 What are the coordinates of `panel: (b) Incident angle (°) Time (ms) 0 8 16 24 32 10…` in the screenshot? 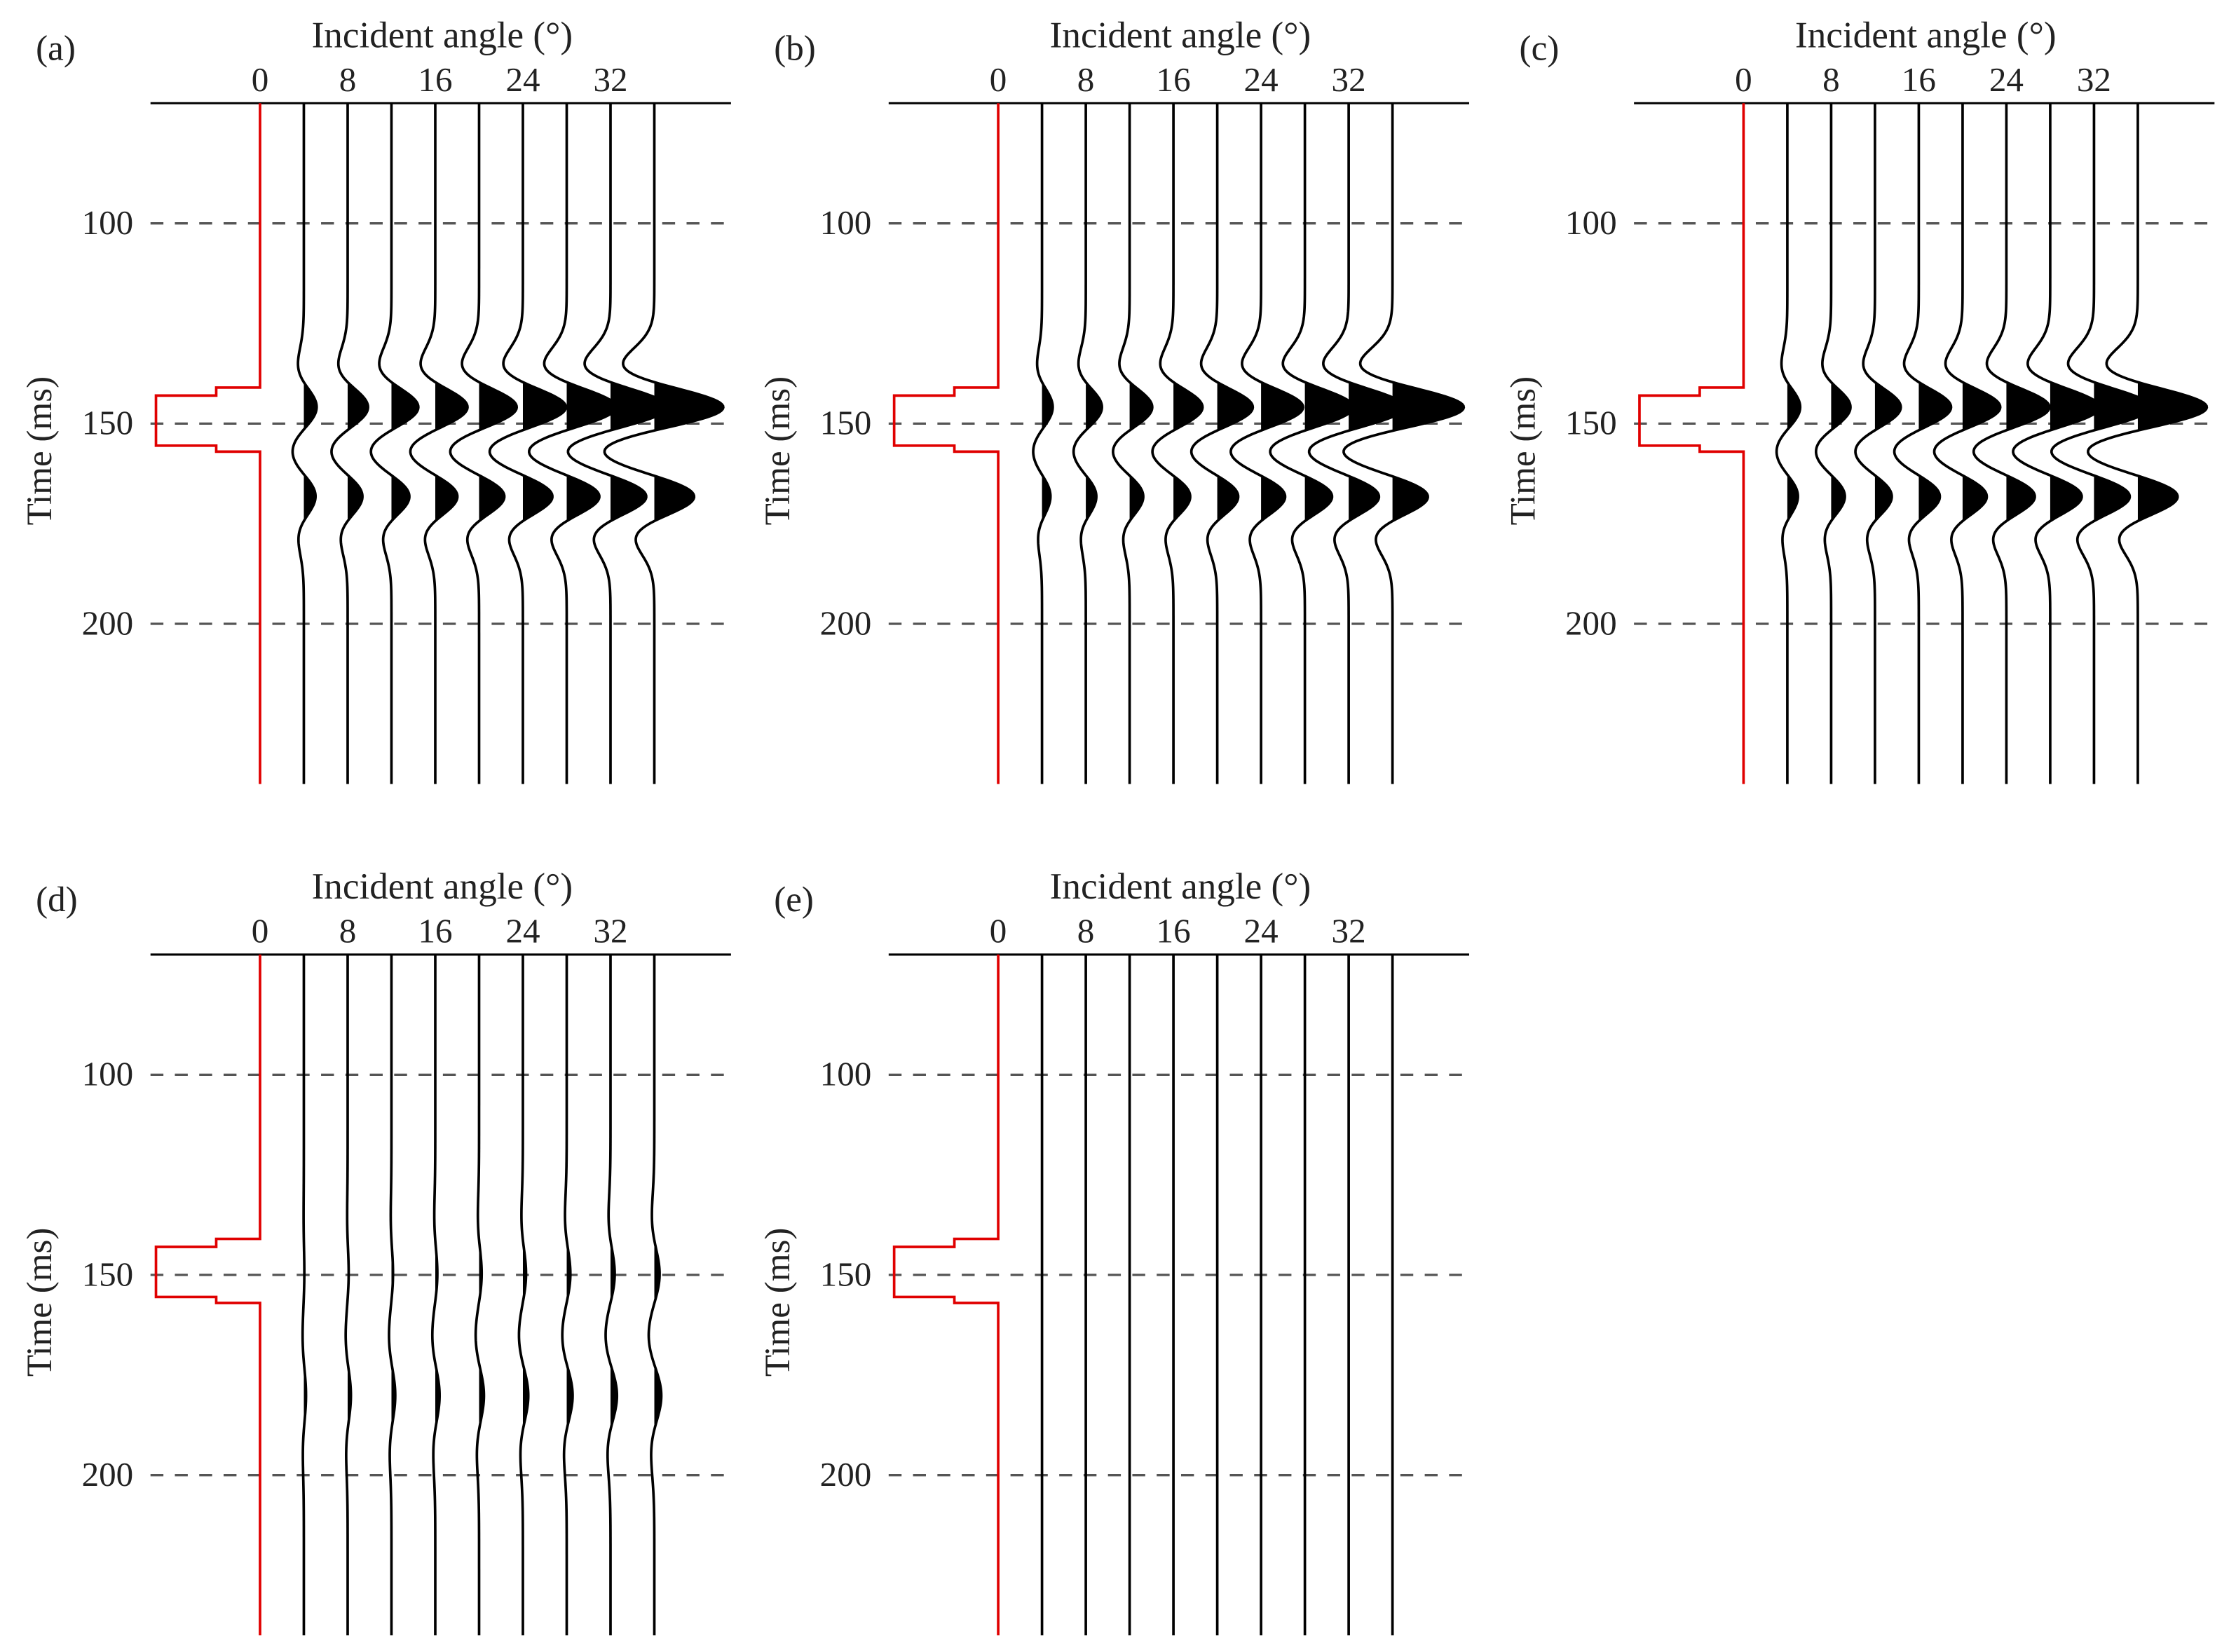 It's located at (1113, 399).